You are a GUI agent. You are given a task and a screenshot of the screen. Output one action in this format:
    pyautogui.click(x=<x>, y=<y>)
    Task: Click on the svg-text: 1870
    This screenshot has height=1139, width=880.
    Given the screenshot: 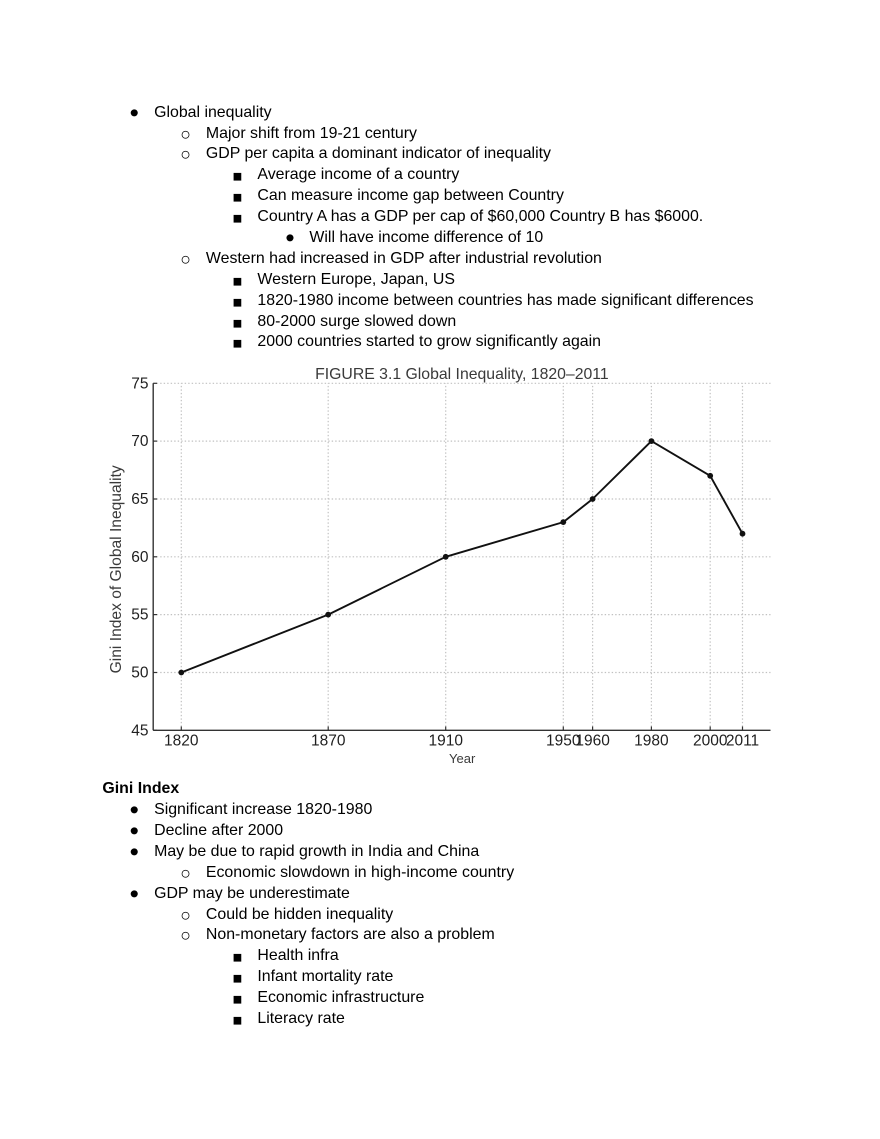 What is the action you would take?
    pyautogui.click(x=328, y=740)
    